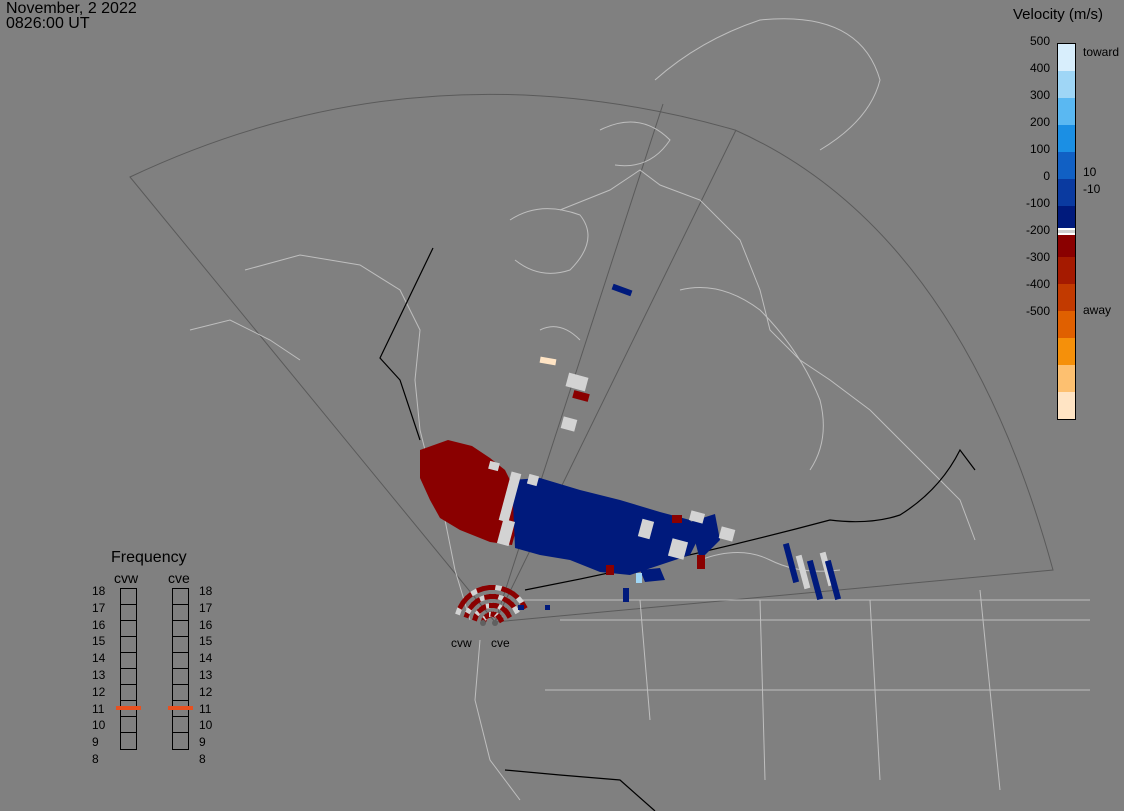 The image size is (1124, 811). I want to click on colorbar-tick-label: -300, so click(1037, 257).